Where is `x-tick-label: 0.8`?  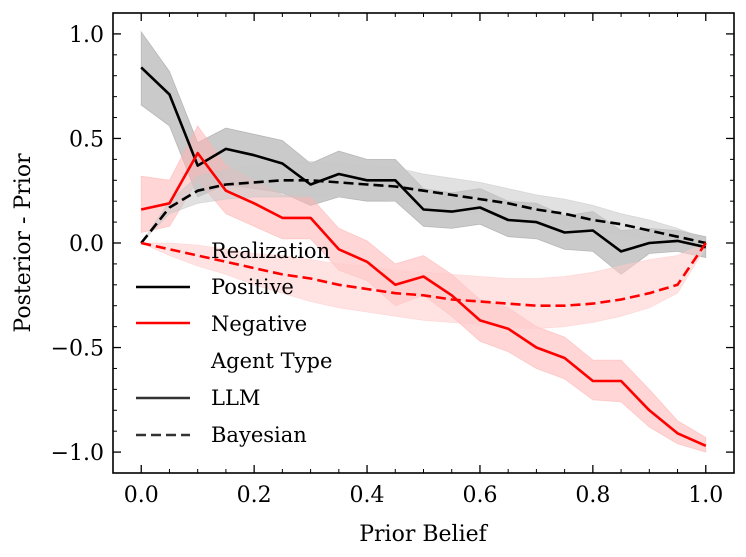 x-tick-label: 0.8 is located at coordinates (592, 495).